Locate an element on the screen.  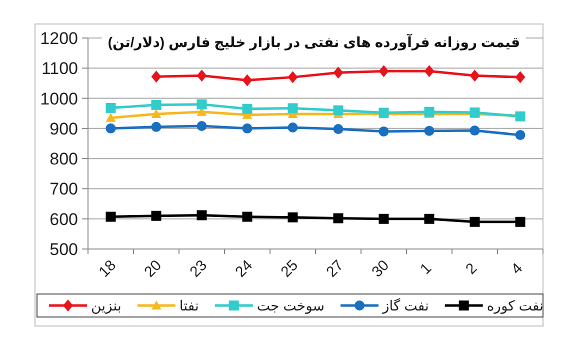
y-tick-label: 1100 is located at coordinates (59, 68).